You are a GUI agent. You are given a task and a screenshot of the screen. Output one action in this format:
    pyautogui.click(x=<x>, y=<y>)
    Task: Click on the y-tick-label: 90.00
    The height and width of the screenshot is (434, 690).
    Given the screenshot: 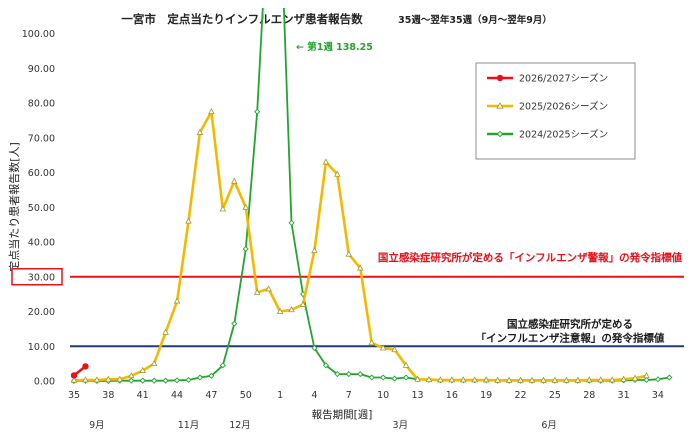 What is the action you would take?
    pyautogui.click(x=41, y=69)
    